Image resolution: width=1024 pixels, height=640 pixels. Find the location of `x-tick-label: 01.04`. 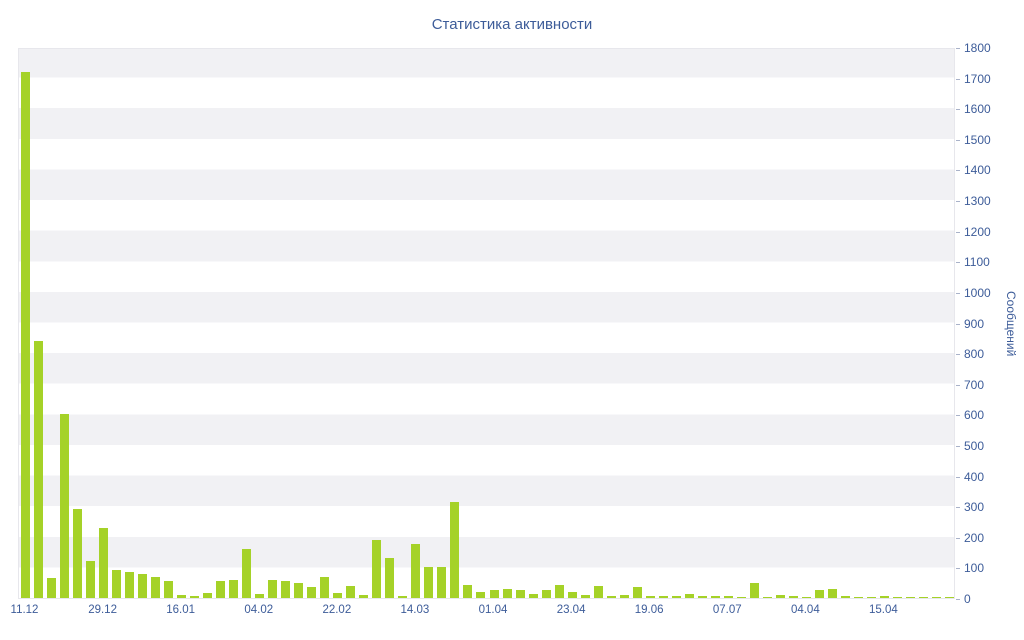

x-tick-label: 01.04 is located at coordinates (493, 610).